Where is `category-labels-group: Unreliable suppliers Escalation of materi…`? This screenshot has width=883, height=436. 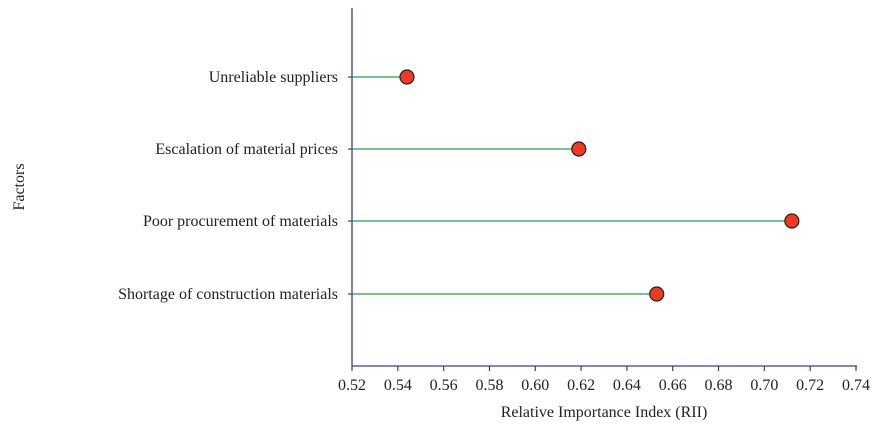 category-labels-group: Unreliable suppliers Escalation of materi… is located at coordinates (228, 186).